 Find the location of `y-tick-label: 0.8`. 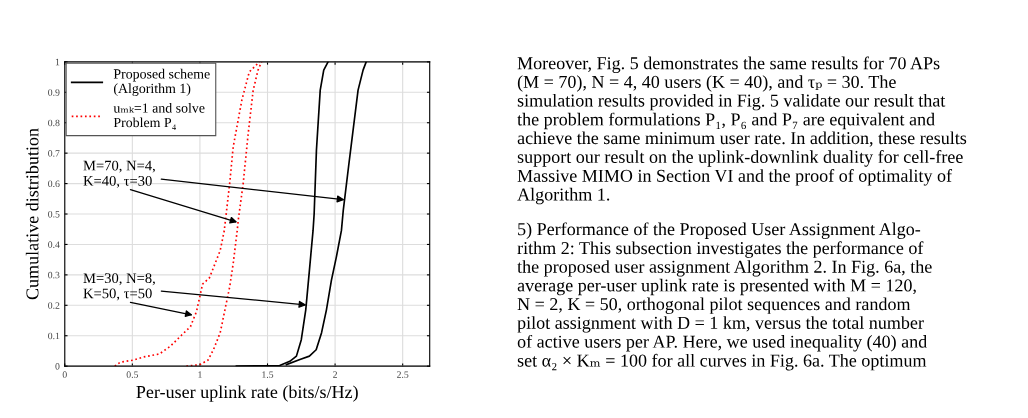

y-tick-label: 0.8 is located at coordinates (54, 123).